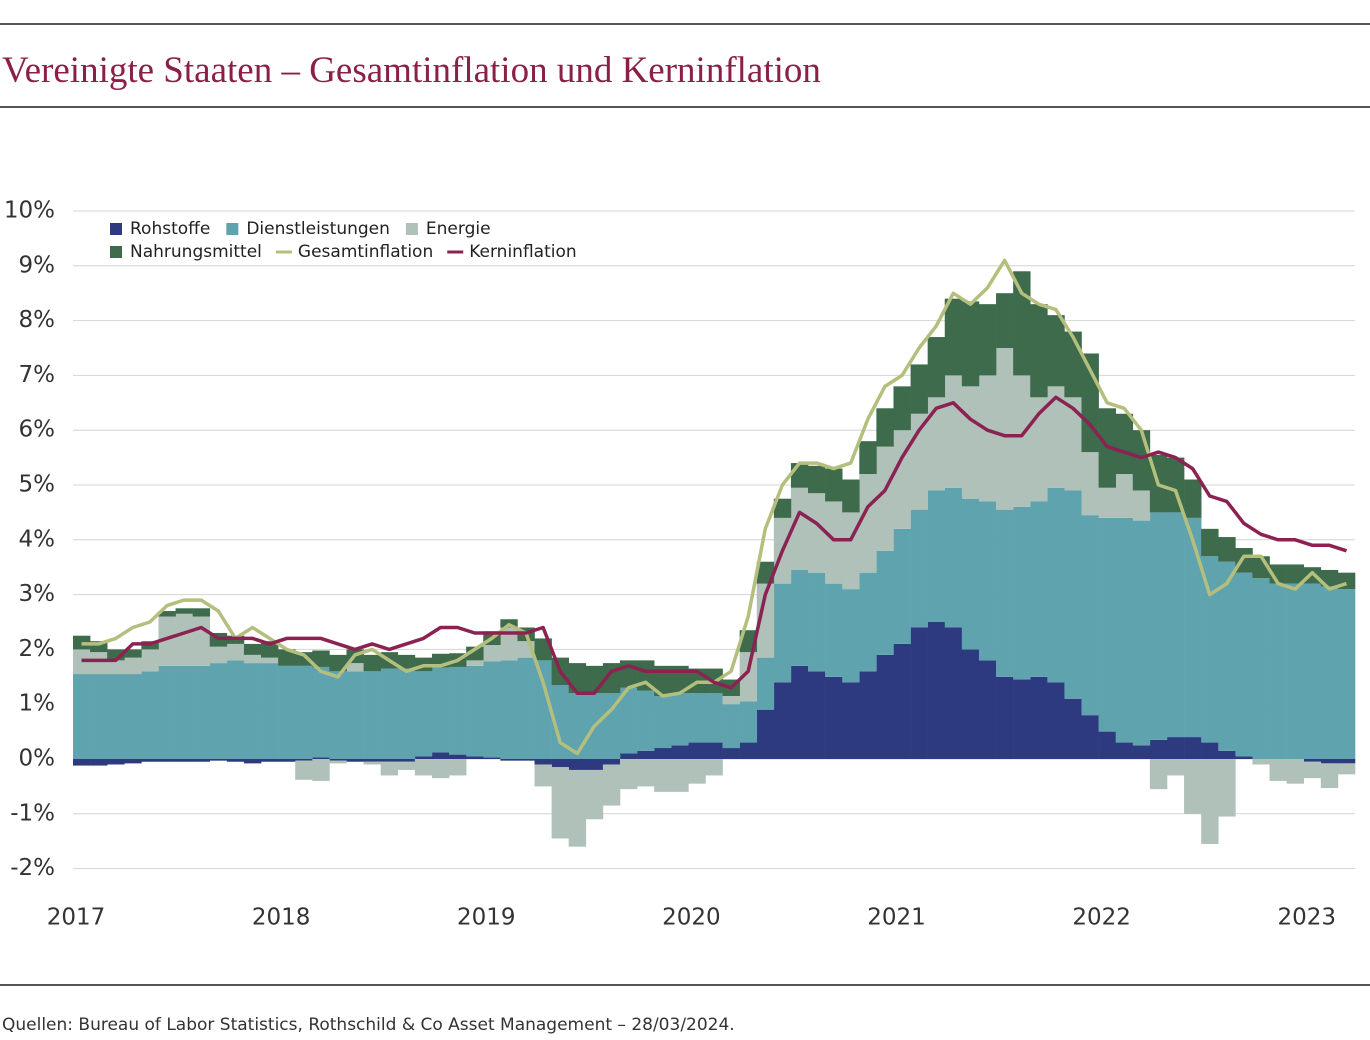 The height and width of the screenshot is (1040, 1370). Describe the element at coordinates (458, 229) in the screenshot. I see `legend-label: Energie` at that location.